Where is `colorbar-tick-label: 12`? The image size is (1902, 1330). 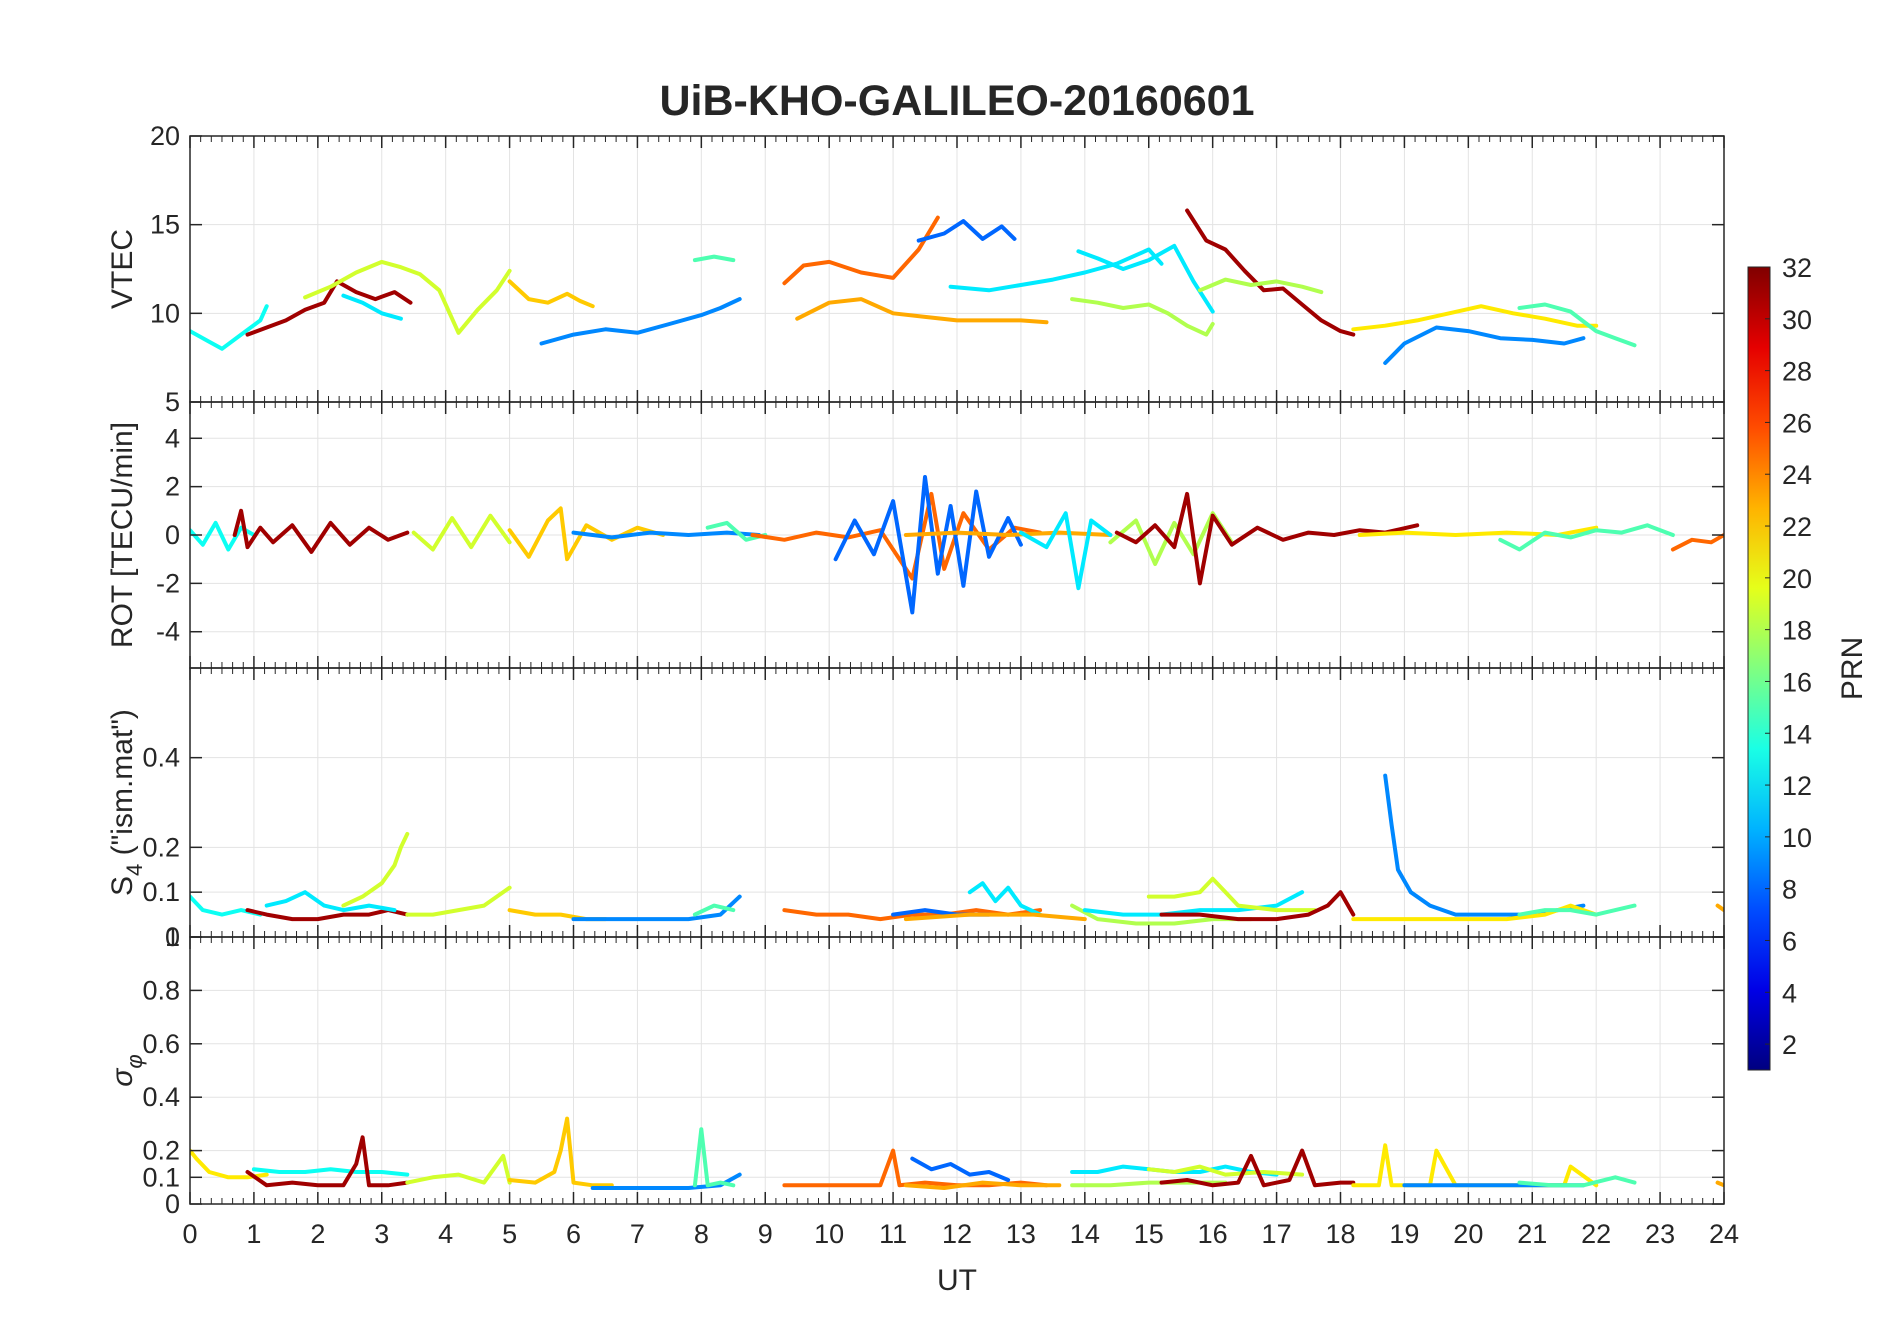
colorbar-tick-label: 12 is located at coordinates (1797, 786).